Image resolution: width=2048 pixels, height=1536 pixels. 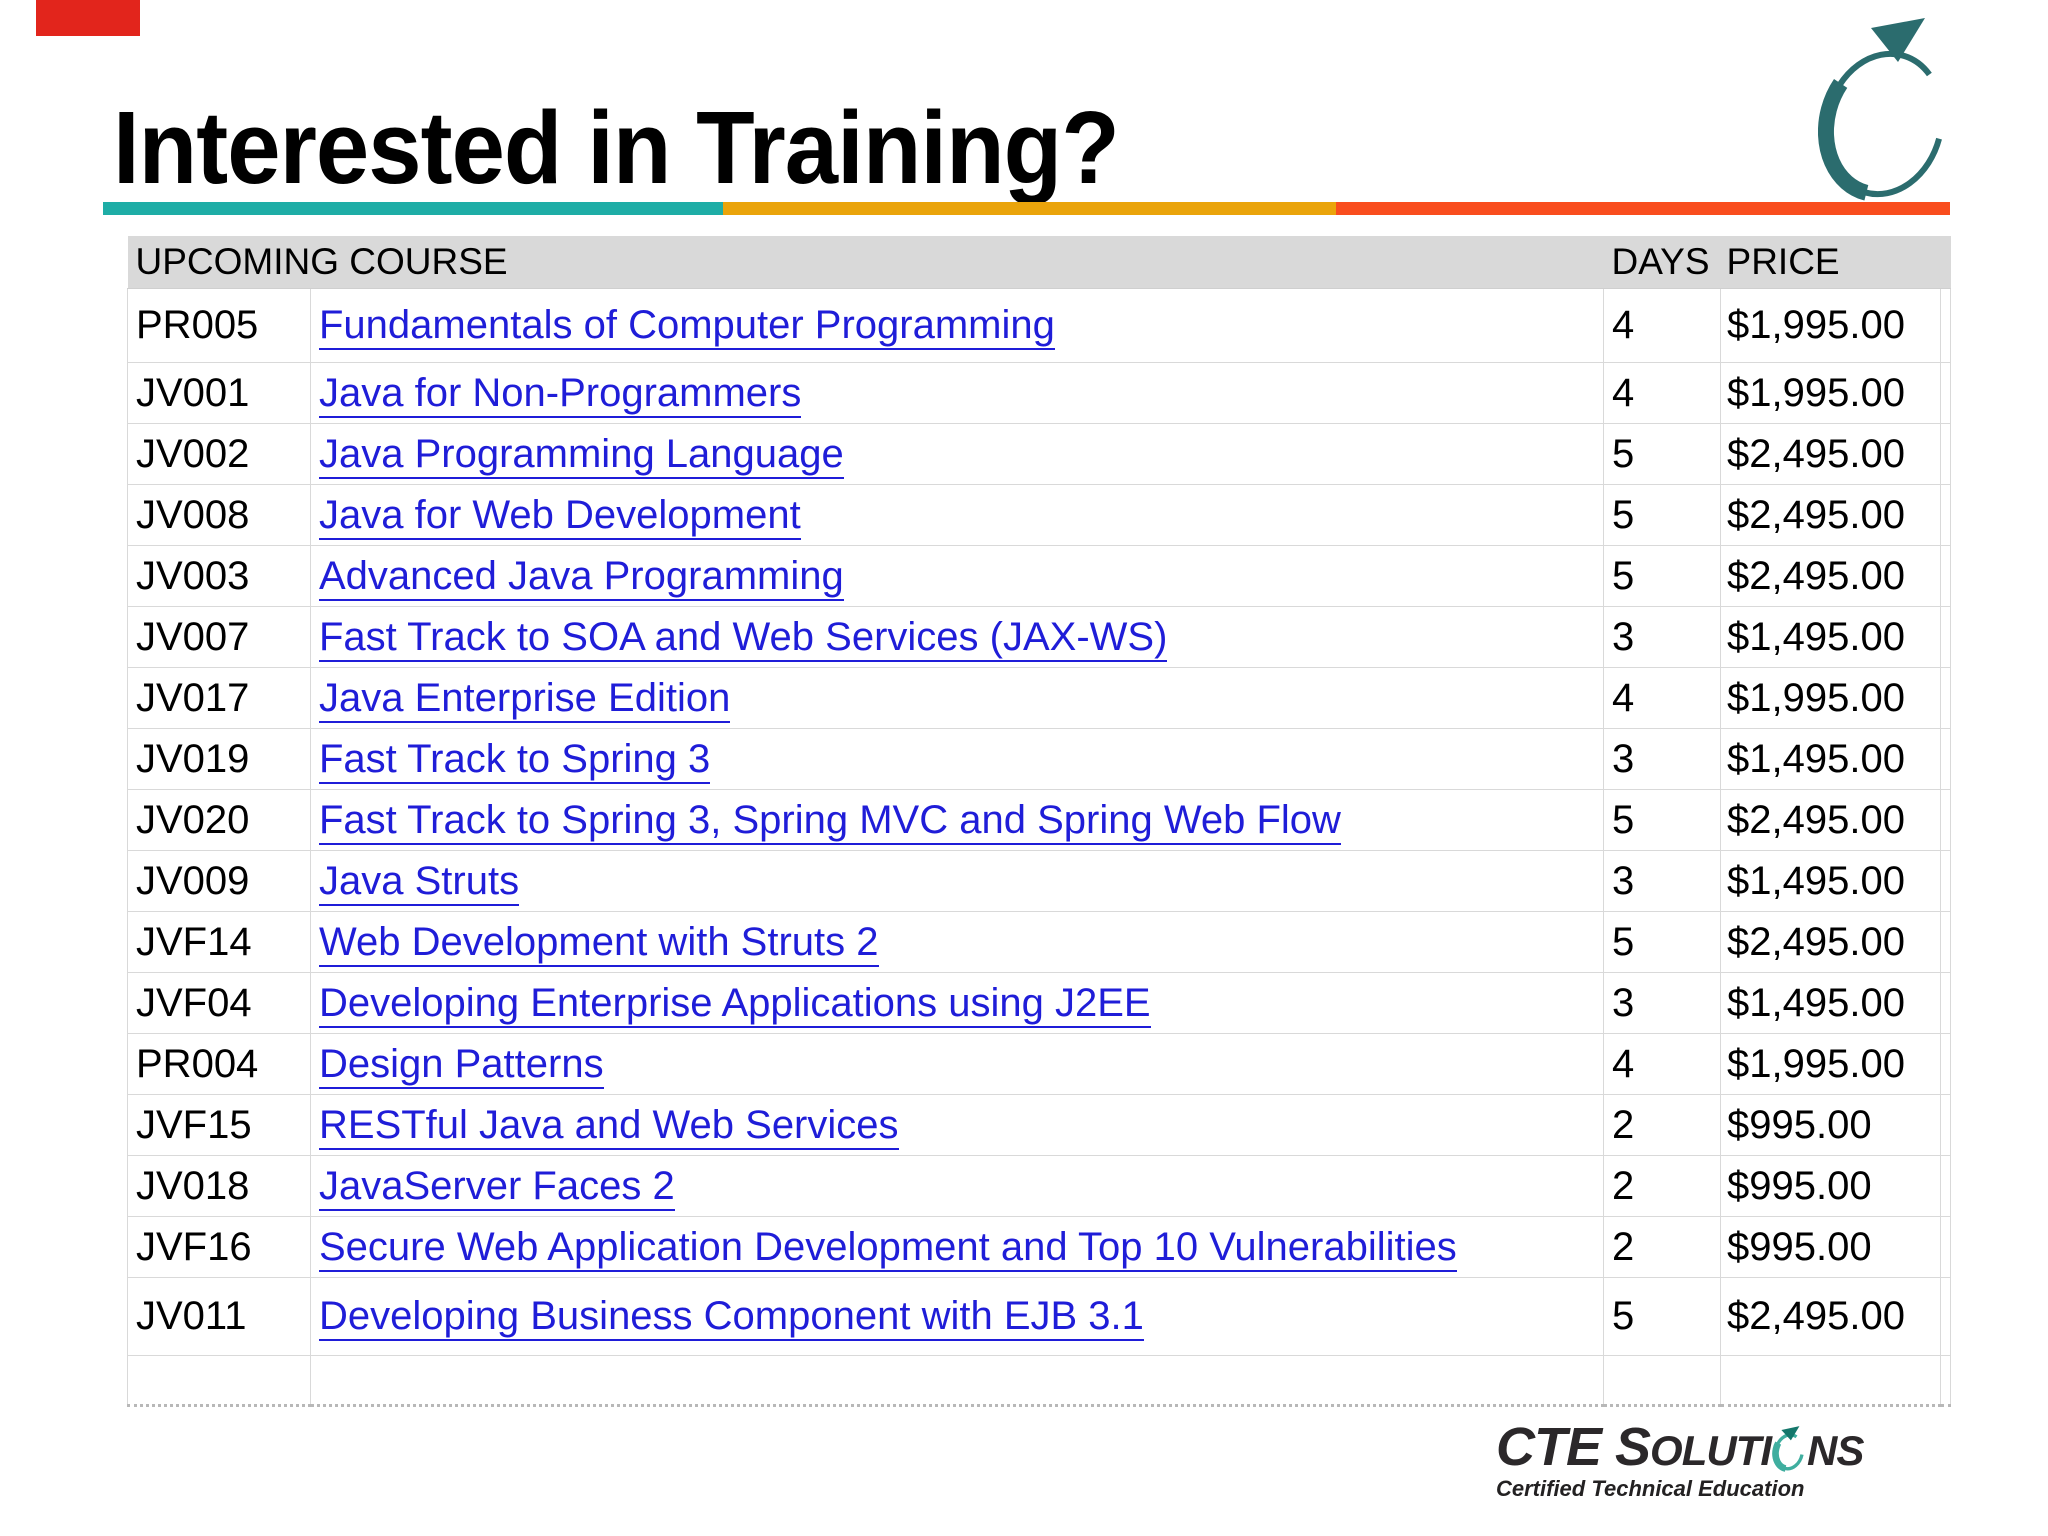 What do you see at coordinates (616, 147) in the screenshot?
I see `page-title: Interested in Training?` at bounding box center [616, 147].